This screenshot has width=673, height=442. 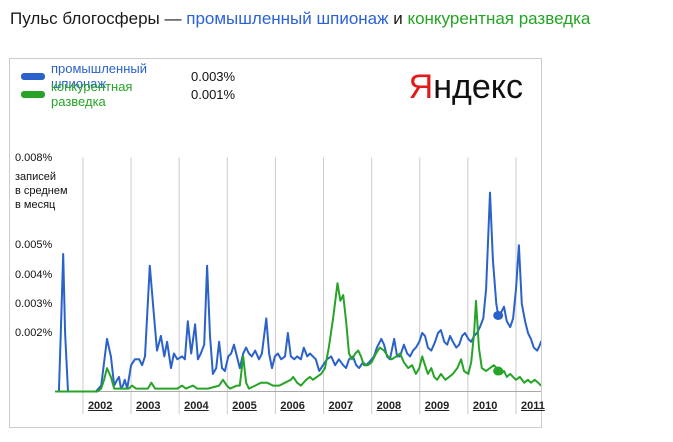 What do you see at coordinates (389, 406) in the screenshot?
I see `year-link-2008: 2008` at bounding box center [389, 406].